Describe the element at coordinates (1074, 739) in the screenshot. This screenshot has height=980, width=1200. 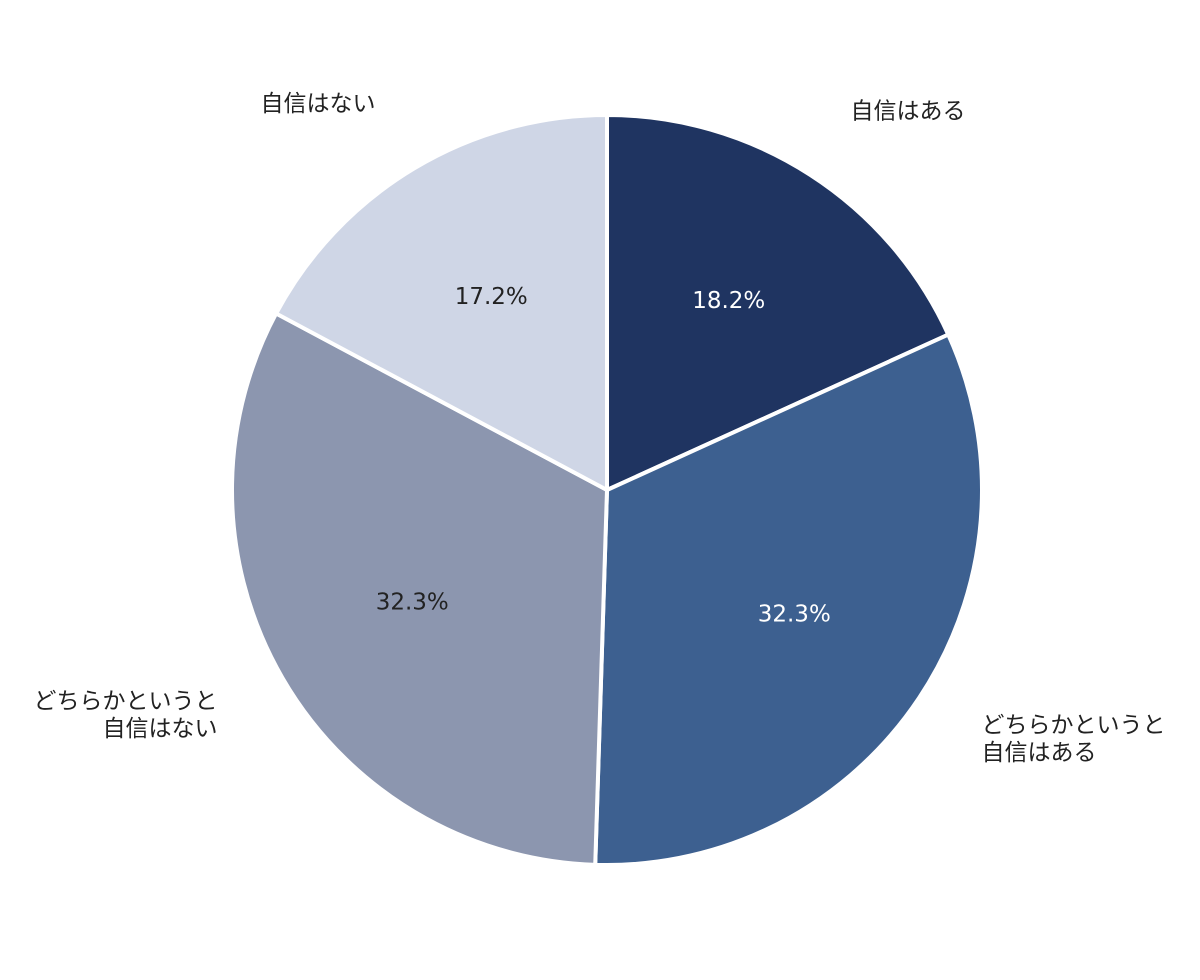
I see `category-label: どちらかというと自信はある` at that location.